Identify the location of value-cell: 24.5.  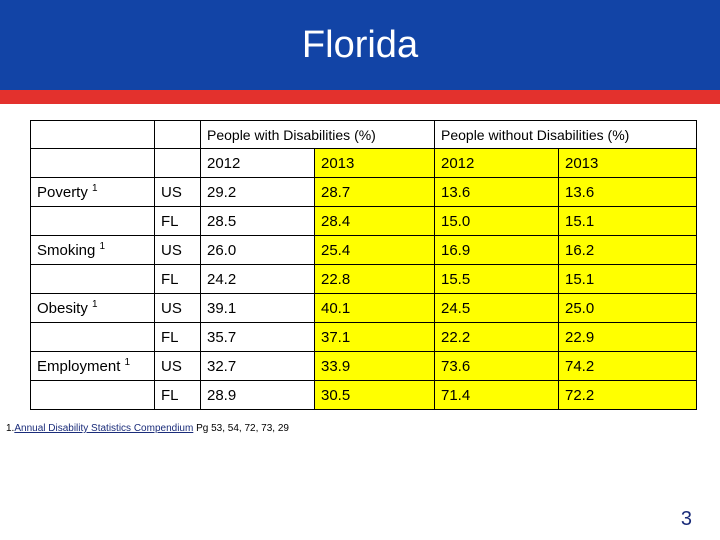
(496, 308).